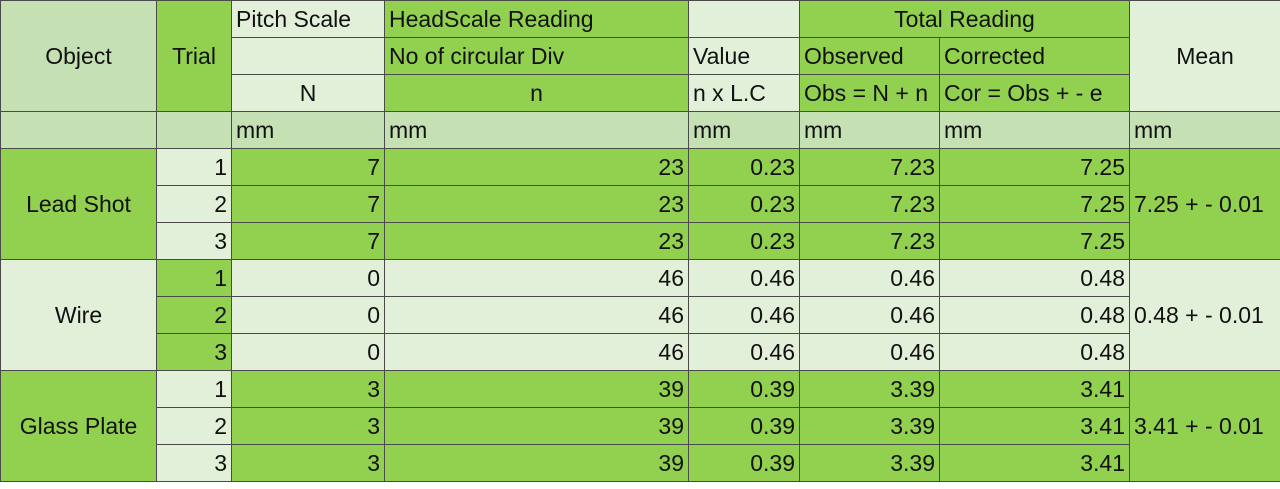  Describe the element at coordinates (1034, 56) in the screenshot. I see `header-corrected: Corrected` at that location.